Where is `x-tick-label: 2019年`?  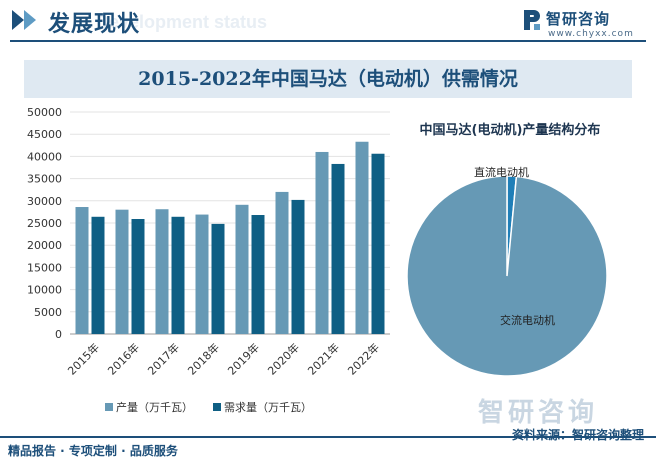
x-tick-label: 2019年 is located at coordinates (243, 358).